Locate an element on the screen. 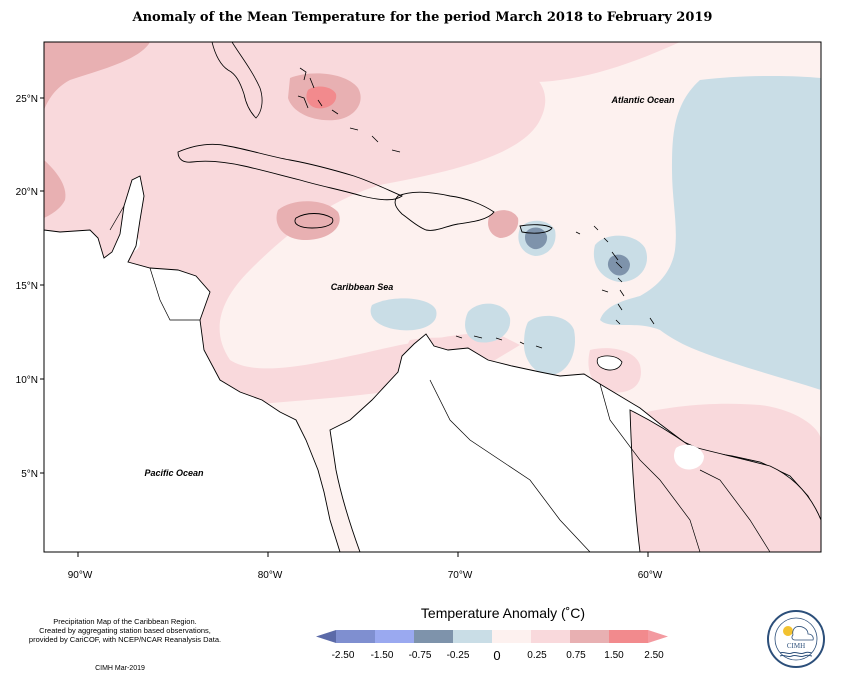 This screenshot has height=684, width=845. legend-colorbar is located at coordinates (492, 636).